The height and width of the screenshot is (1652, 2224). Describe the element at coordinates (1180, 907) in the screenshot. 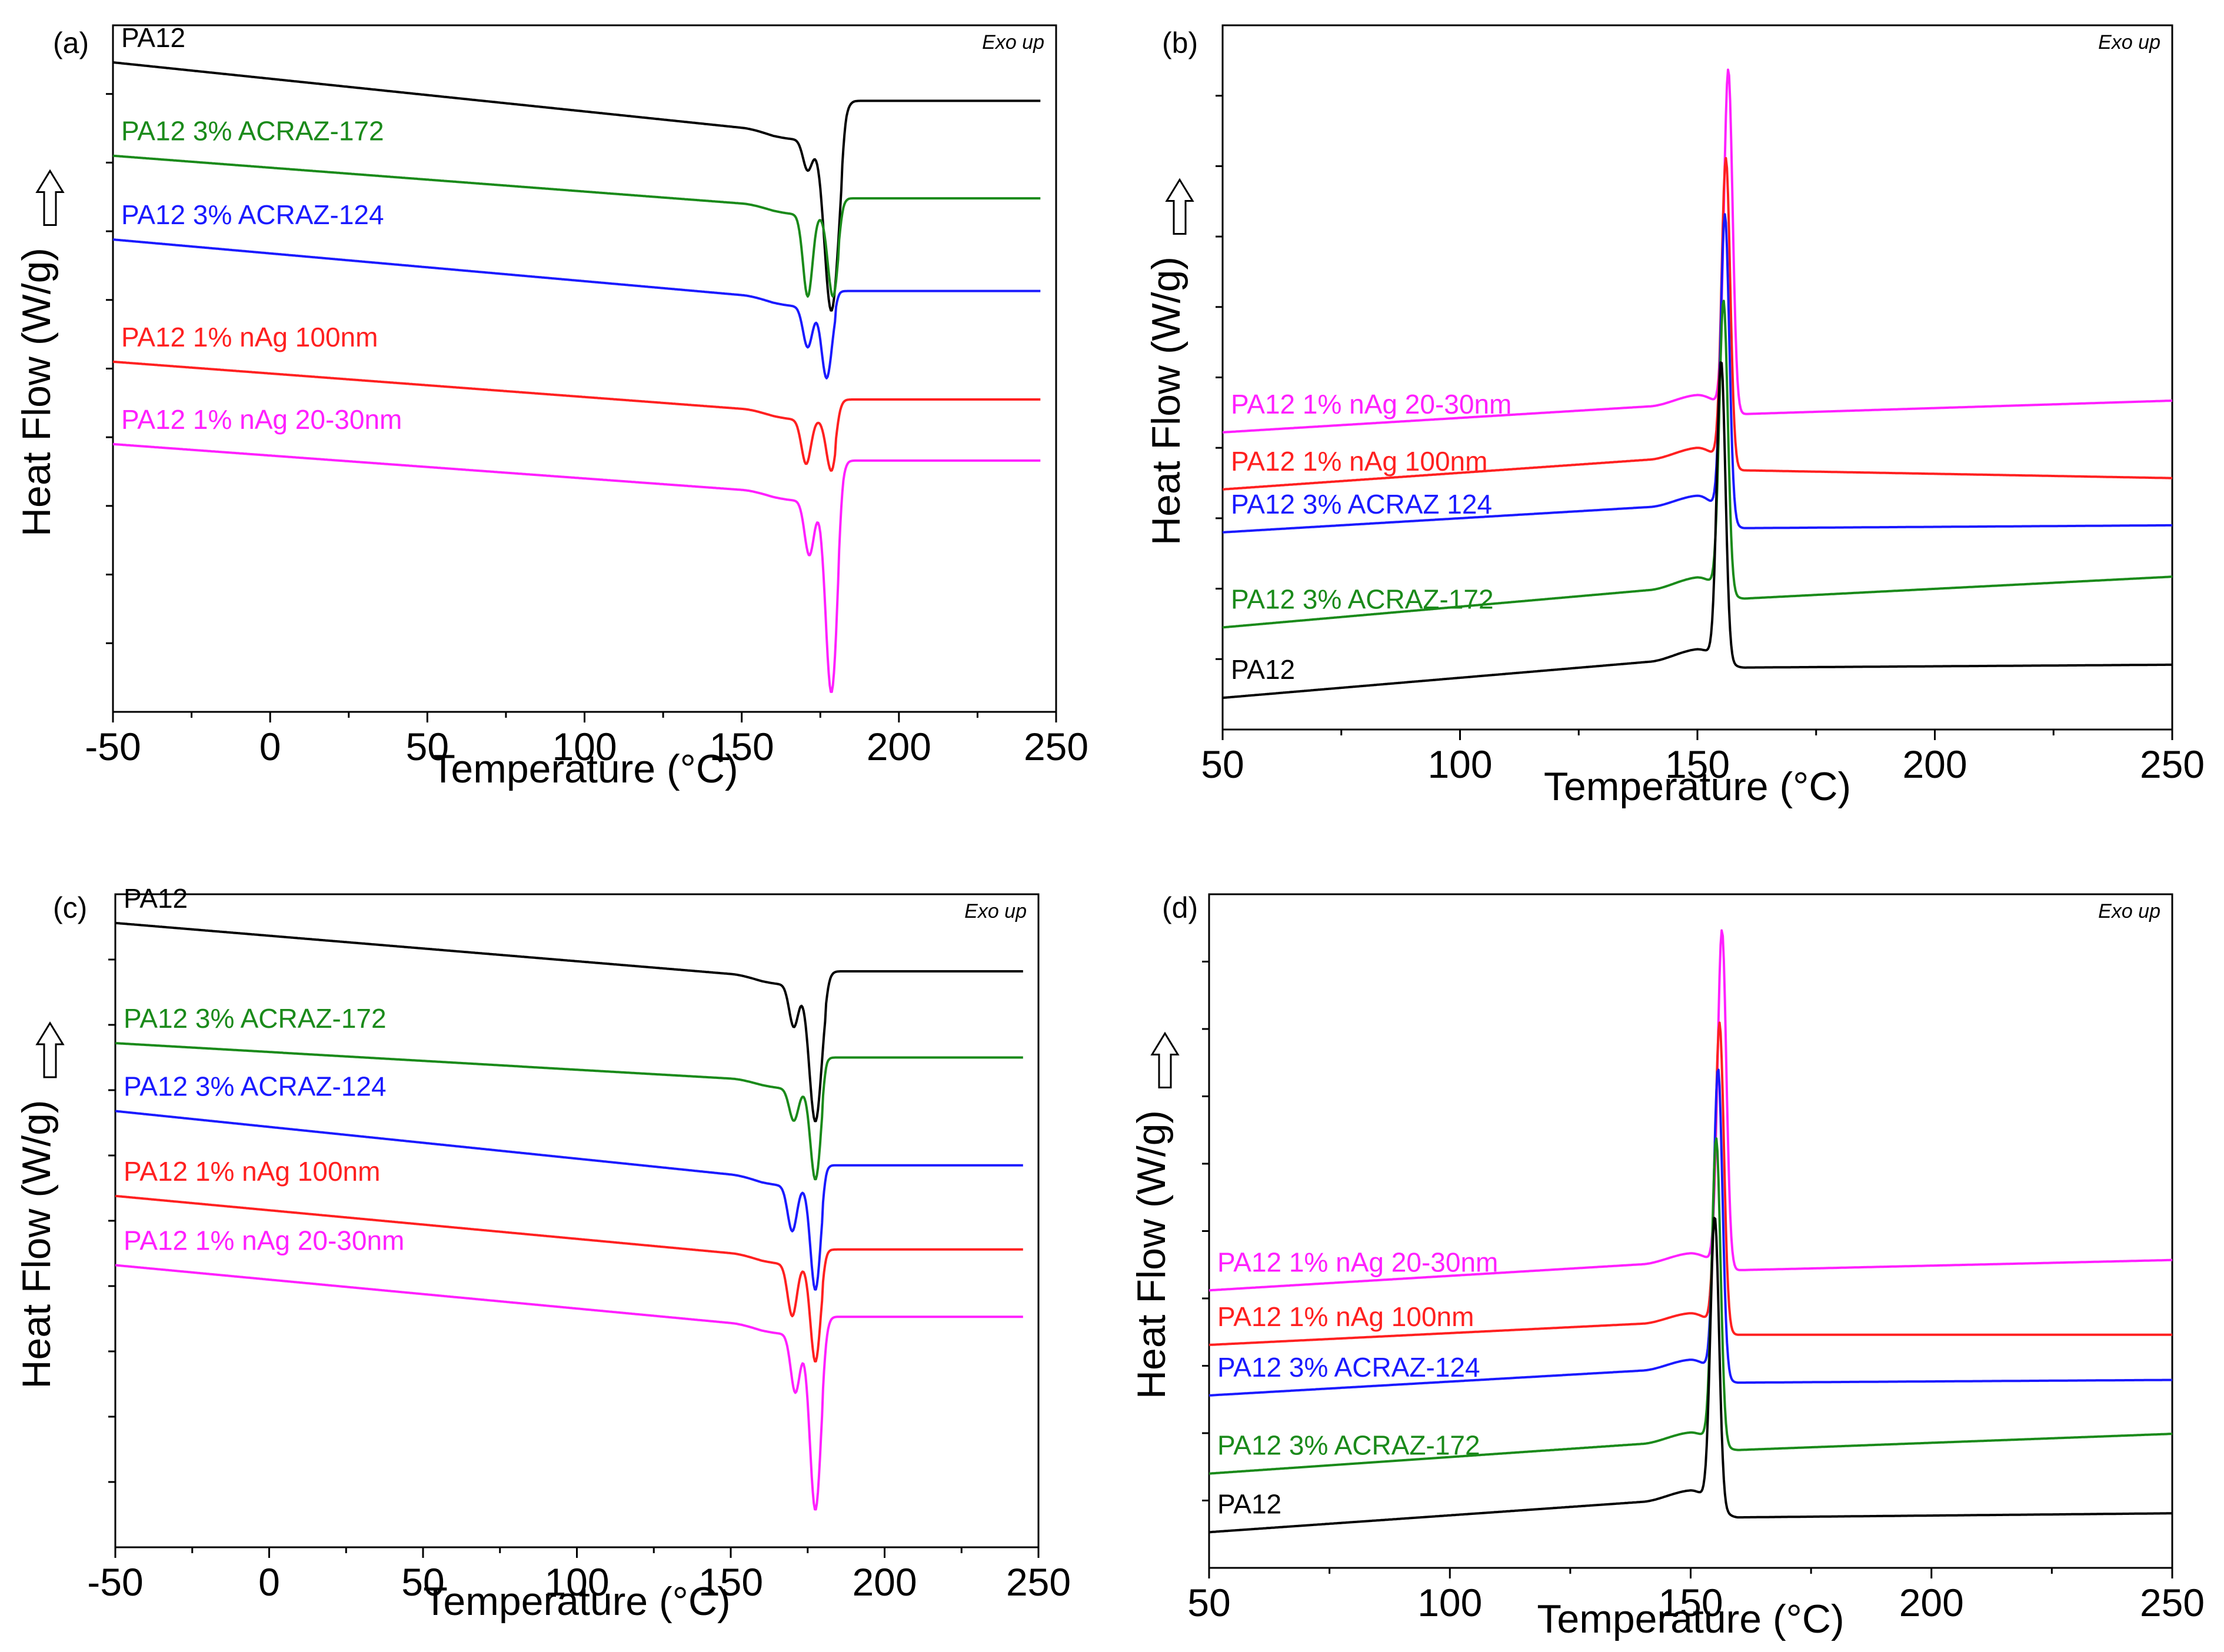

I see `panel-d-label: (d)` at that location.